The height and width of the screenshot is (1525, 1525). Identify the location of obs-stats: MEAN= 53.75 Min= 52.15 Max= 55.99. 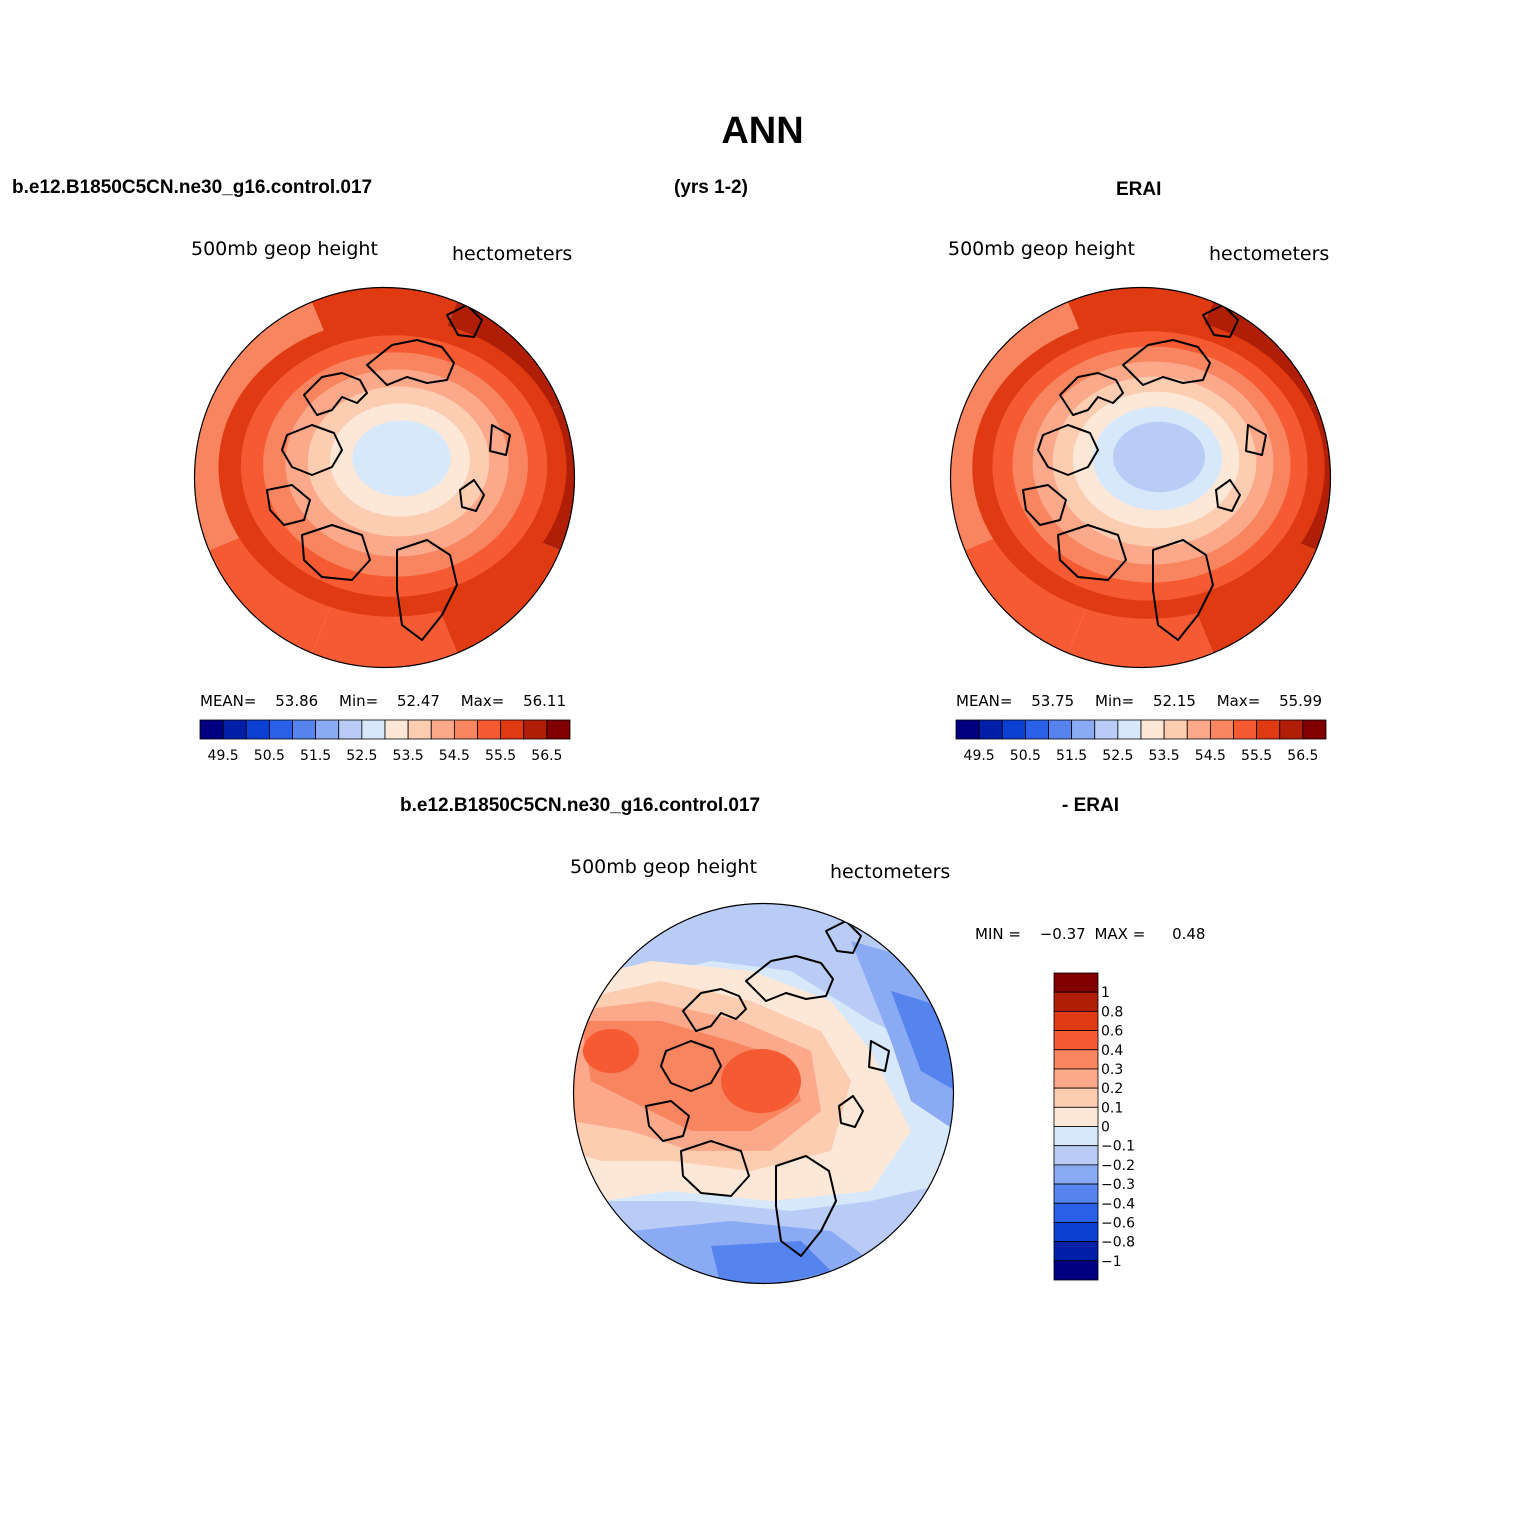
(1142, 701).